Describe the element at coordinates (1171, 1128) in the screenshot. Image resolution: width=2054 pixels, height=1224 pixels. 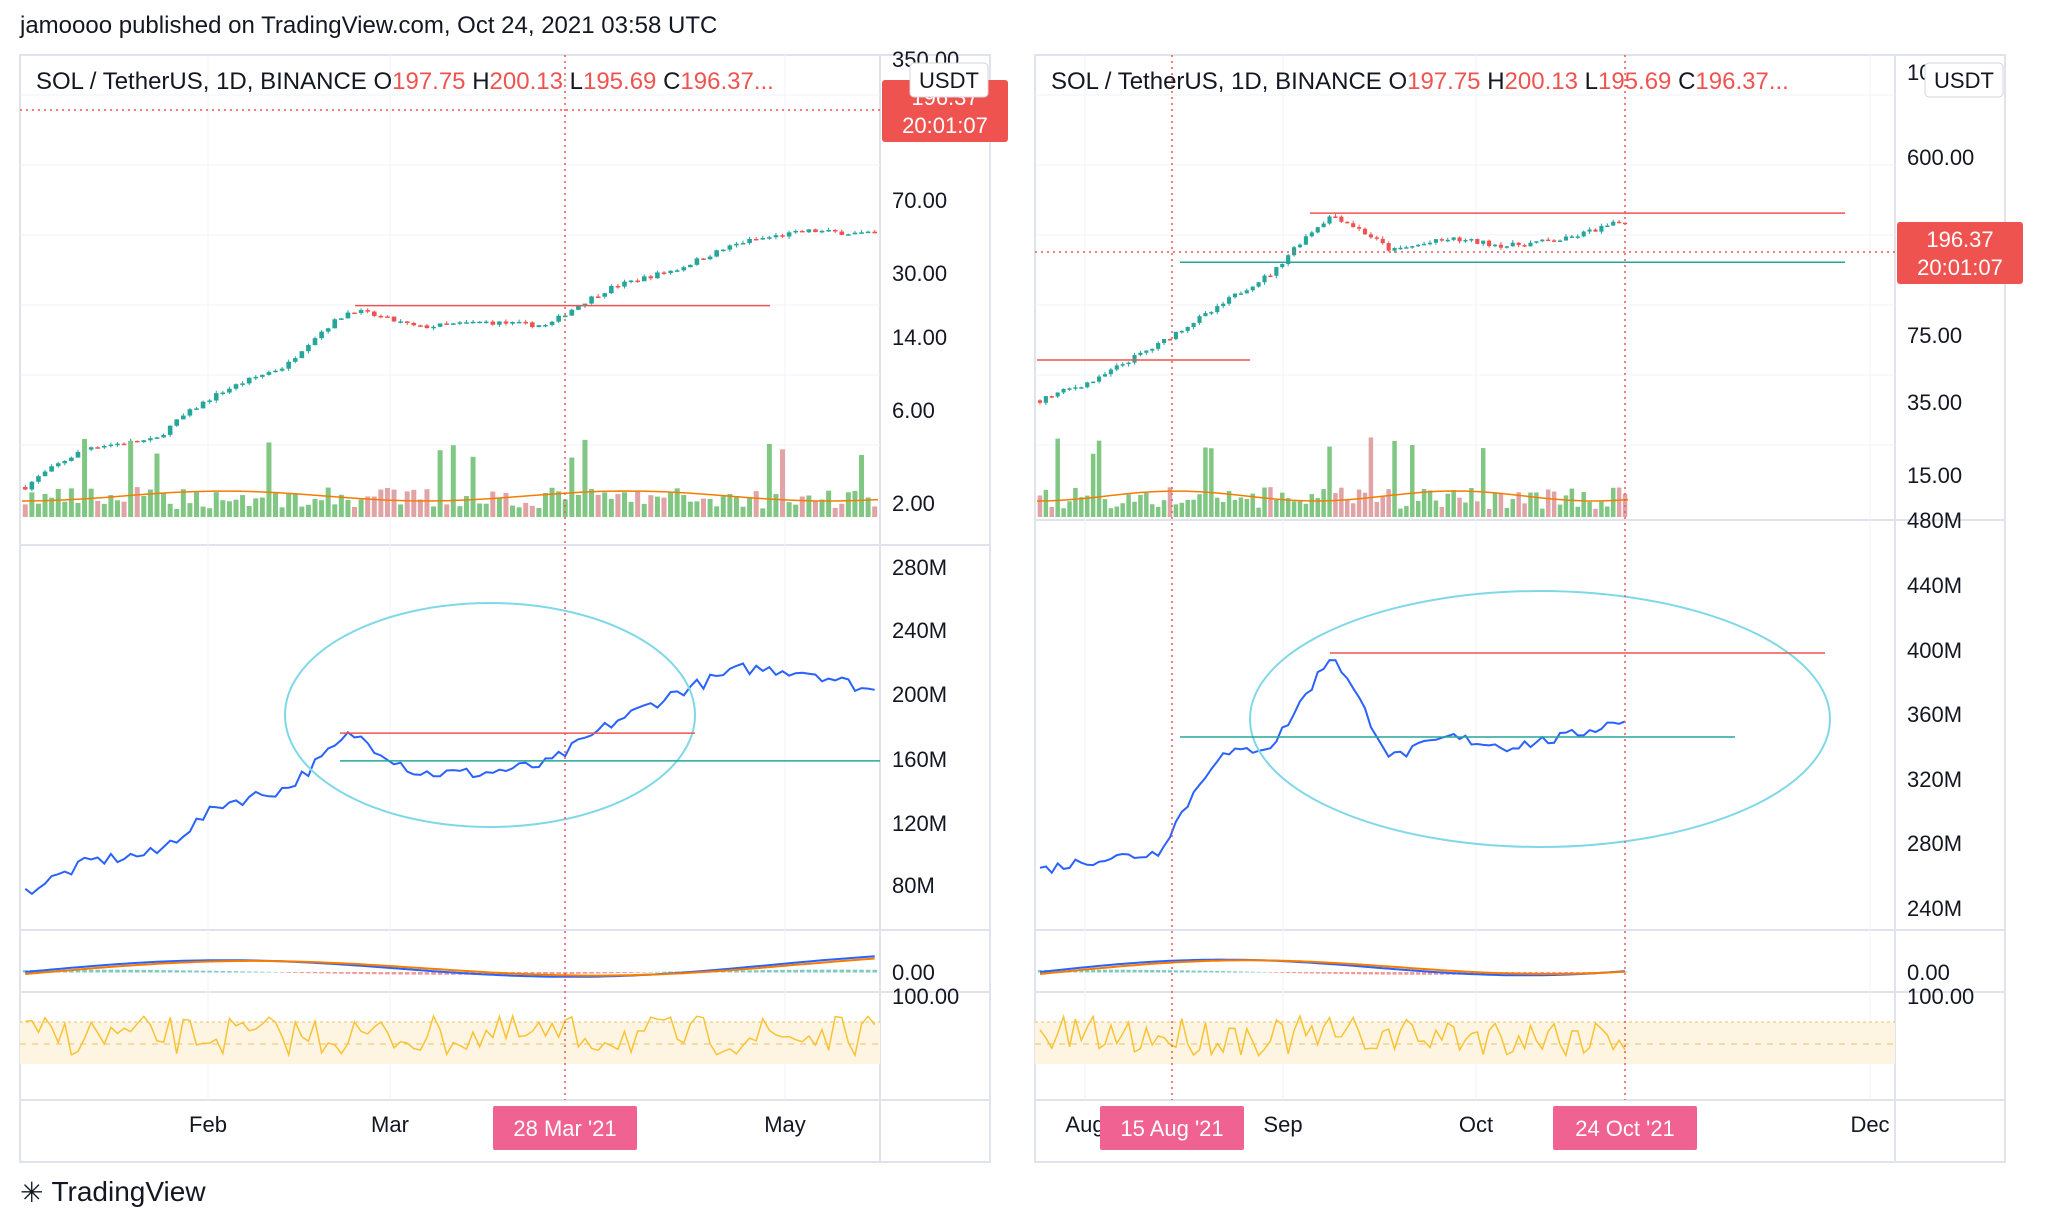
I see `crosshair-date-label: 15 Aug '21` at that location.